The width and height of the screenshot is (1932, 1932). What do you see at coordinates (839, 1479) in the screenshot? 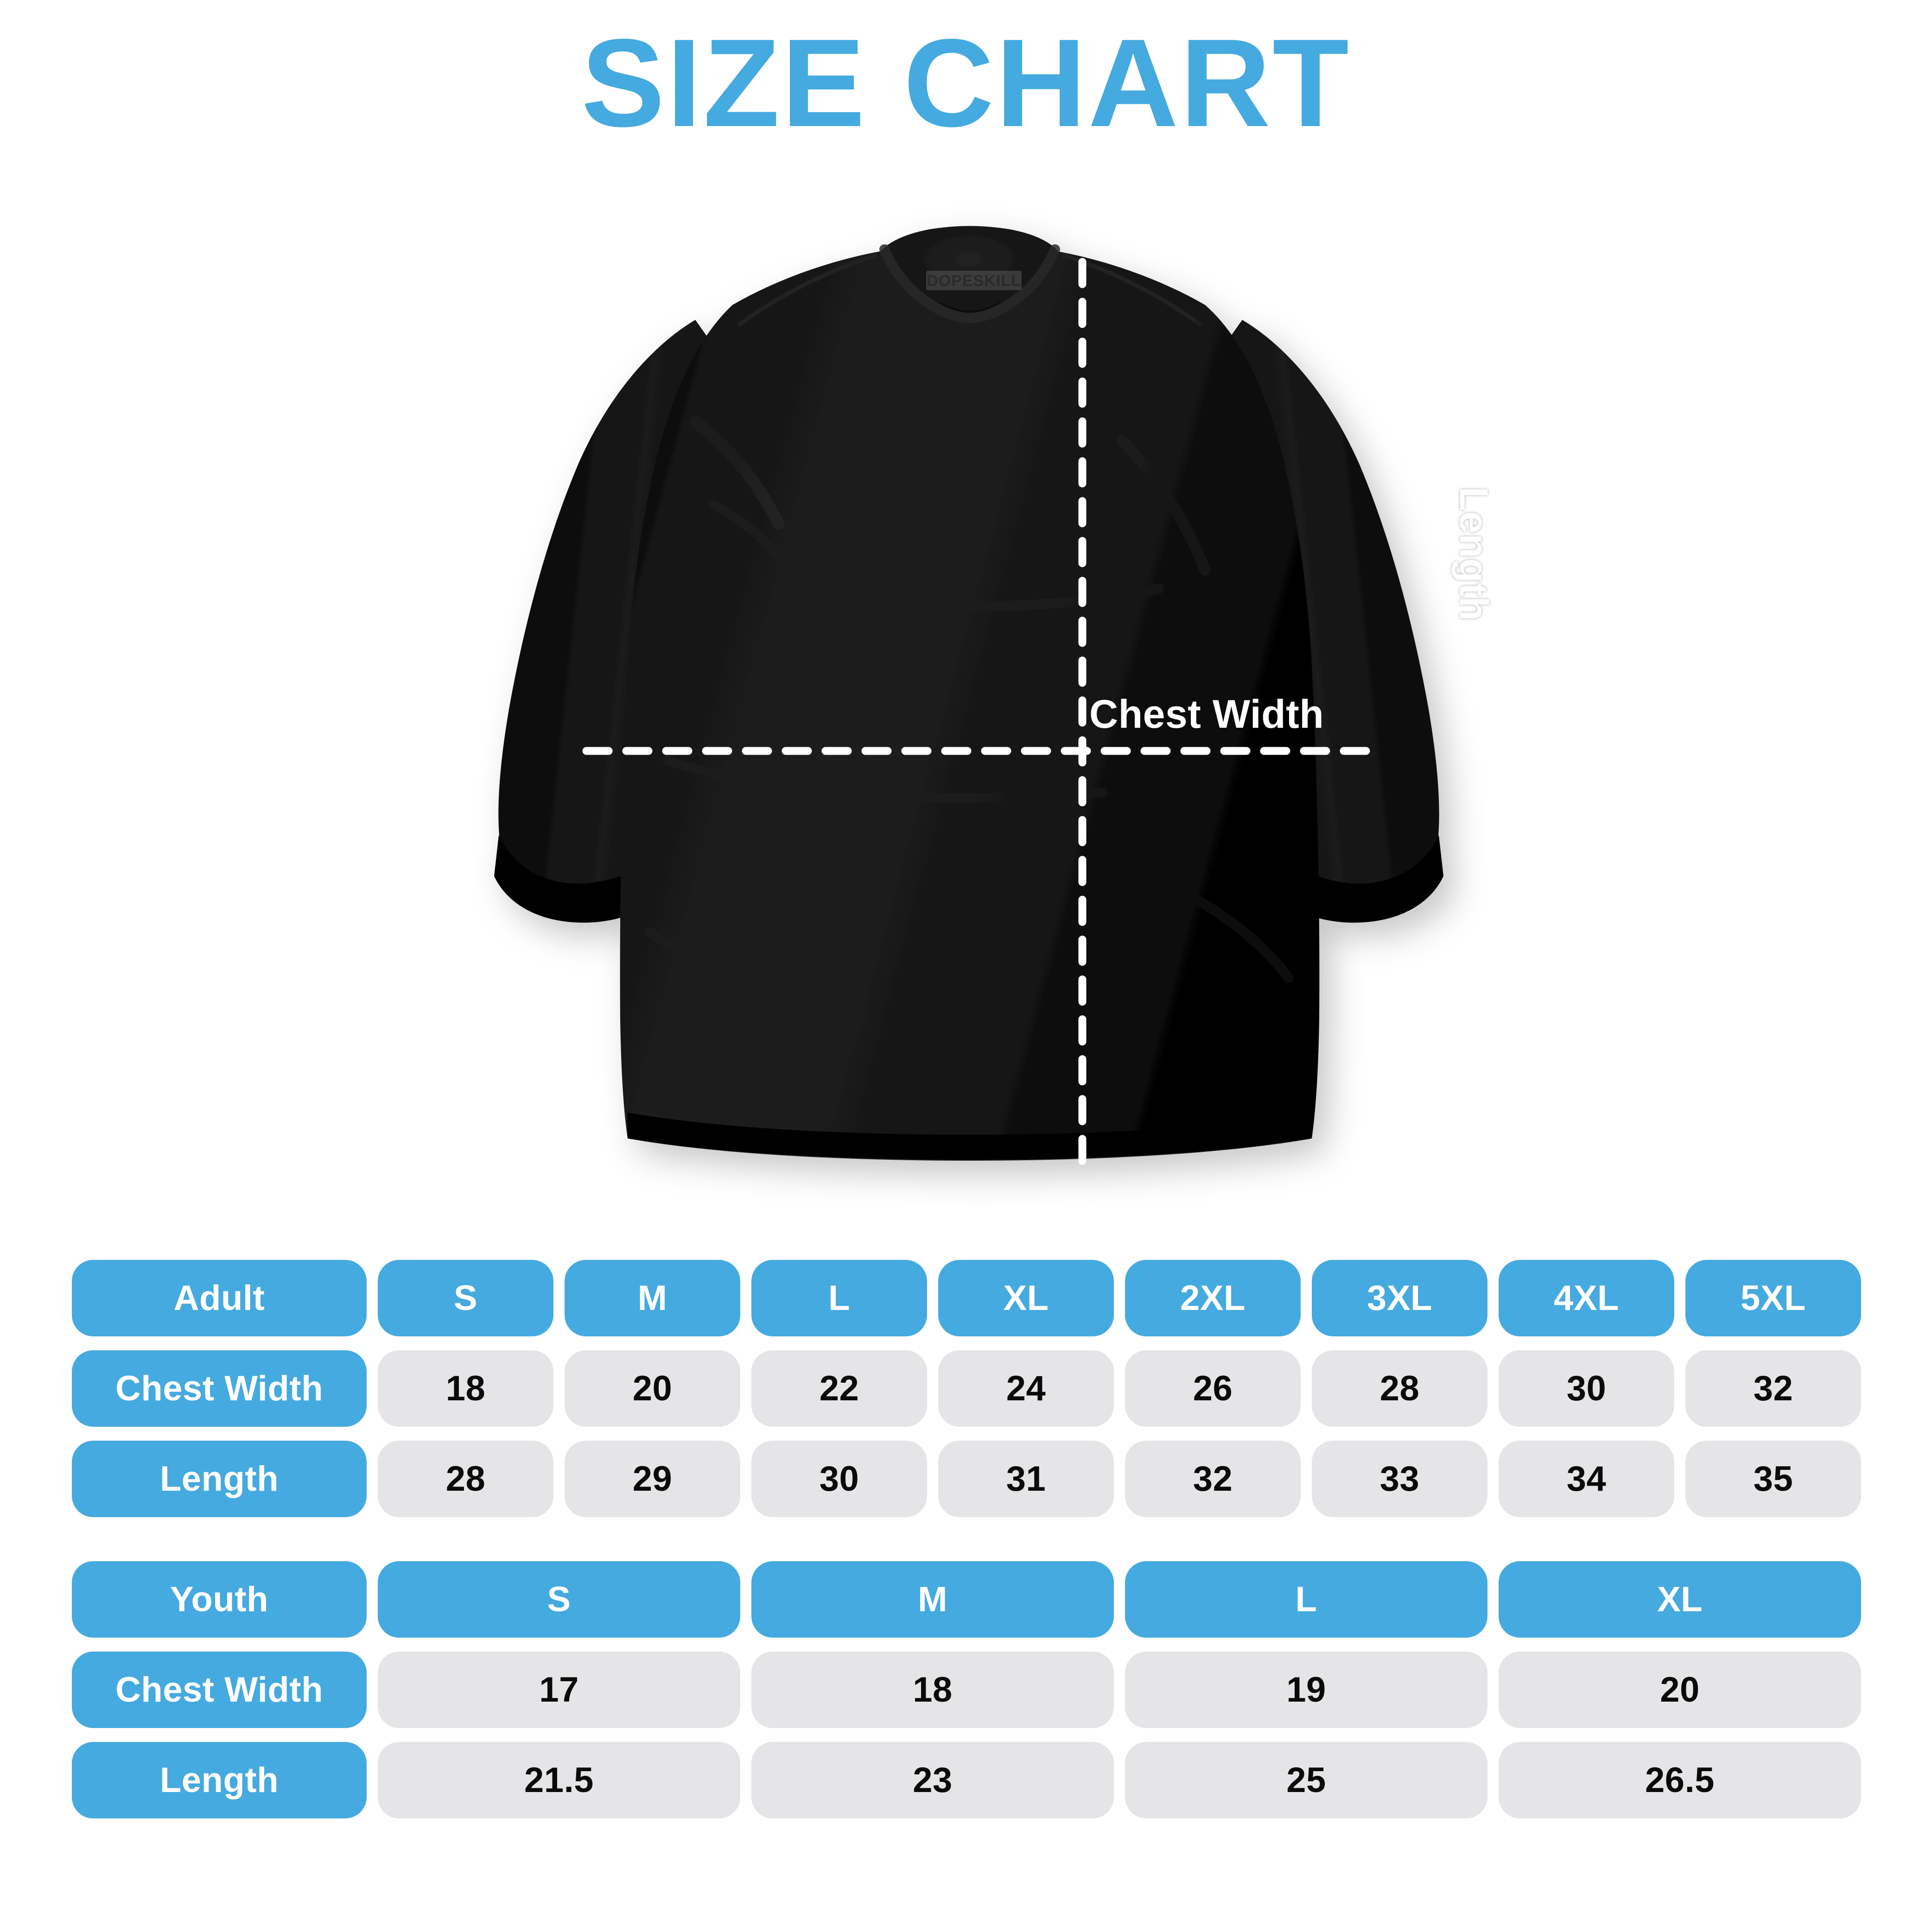
I see `adult-length-l: 30` at bounding box center [839, 1479].